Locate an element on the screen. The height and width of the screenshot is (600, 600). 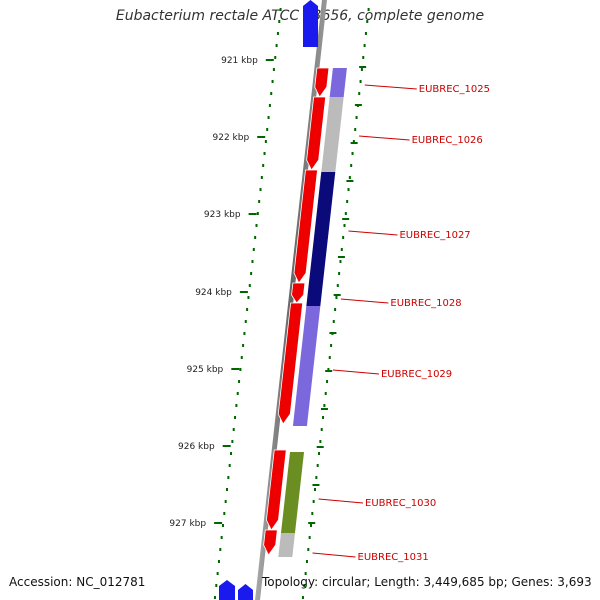
ruler-label: 921 kbp is located at coordinates (239, 61).